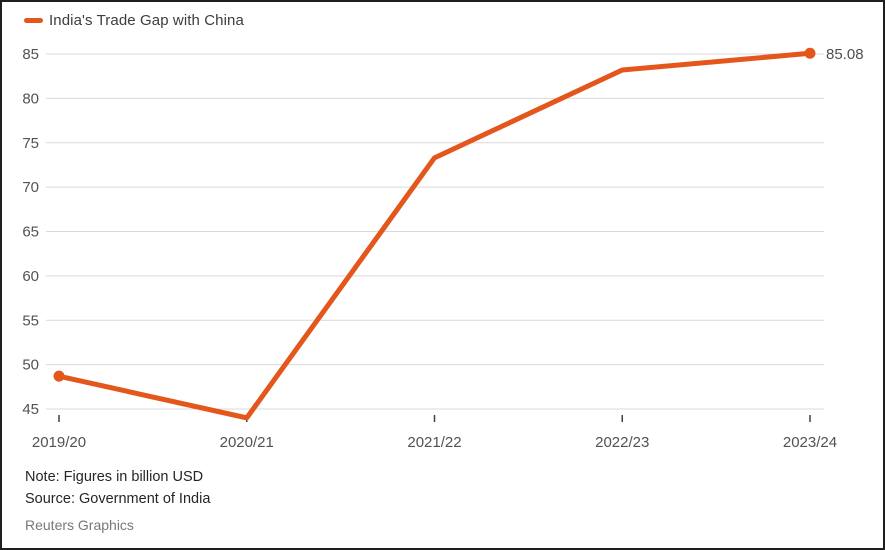 Image resolution: width=885 pixels, height=550 pixels. What do you see at coordinates (845, 54) in the screenshot?
I see `end-value-label: 85.08` at bounding box center [845, 54].